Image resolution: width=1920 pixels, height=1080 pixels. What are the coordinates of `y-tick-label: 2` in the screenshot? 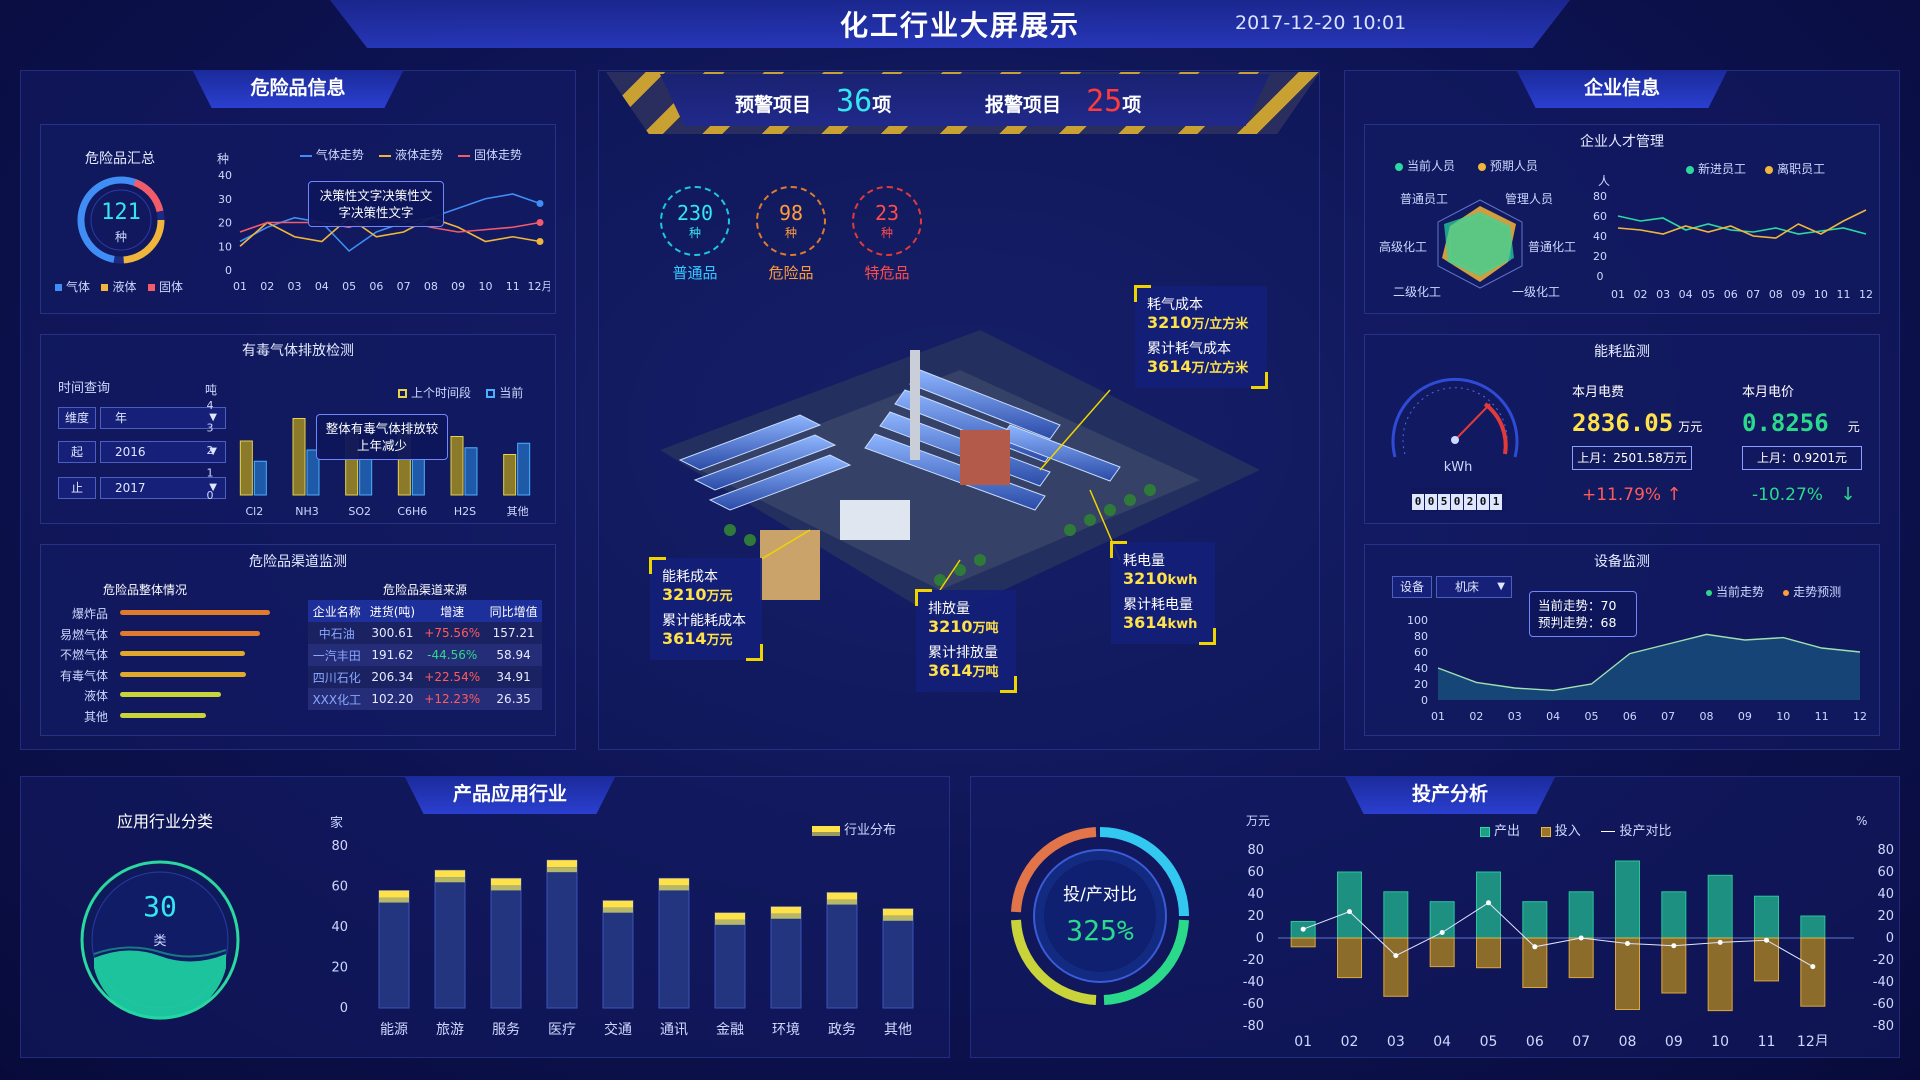 It's located at (210, 450).